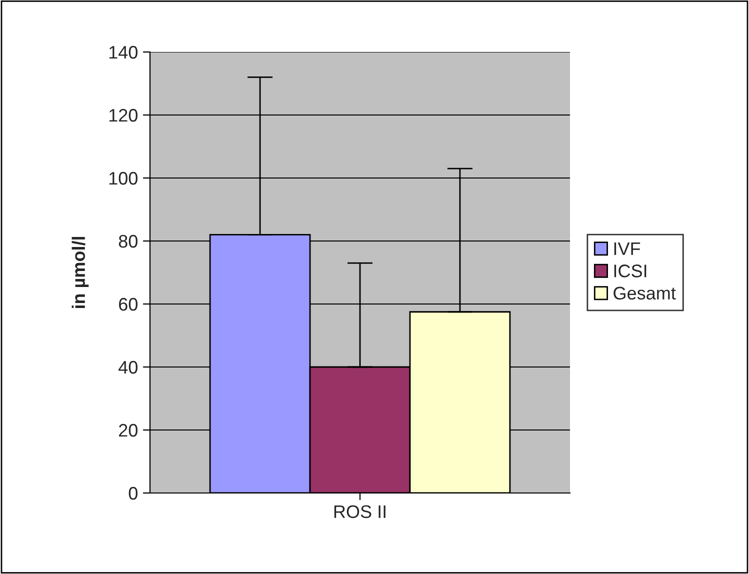 This screenshot has width=749, height=574. I want to click on legend-label: Gesamt, so click(645, 293).